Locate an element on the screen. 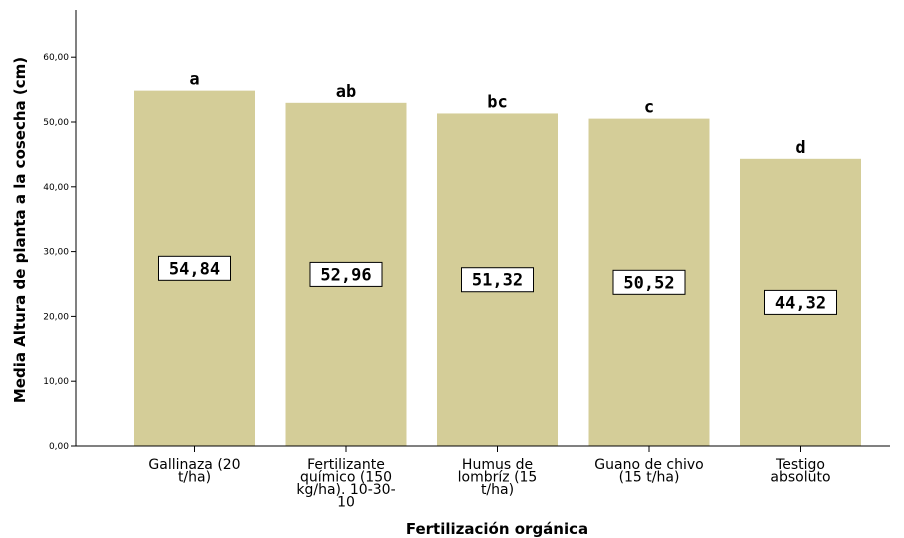 This screenshot has width=904, height=538. x-tick-label: Humus de lombríz (15 t/ha) is located at coordinates (498, 477).